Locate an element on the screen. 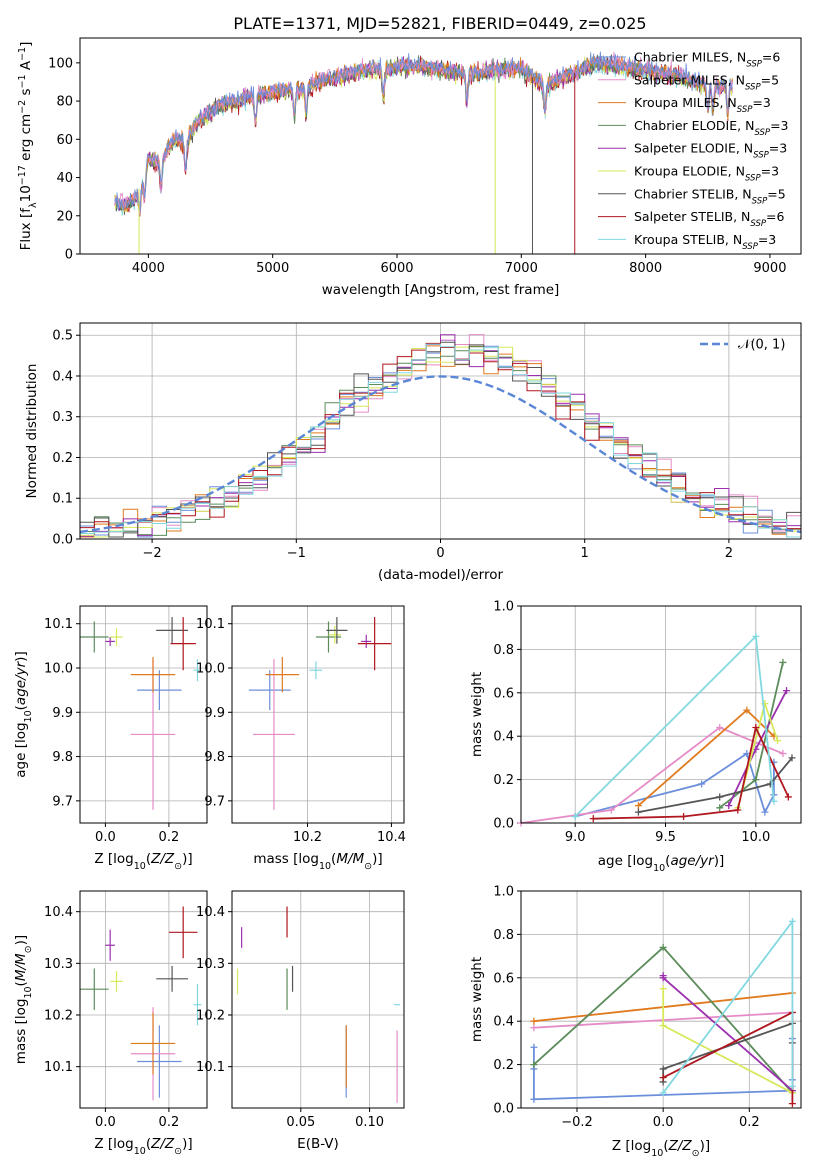 This screenshot has height=1170, width=819. y-tick-label: 0.4 is located at coordinates (503, 1022).